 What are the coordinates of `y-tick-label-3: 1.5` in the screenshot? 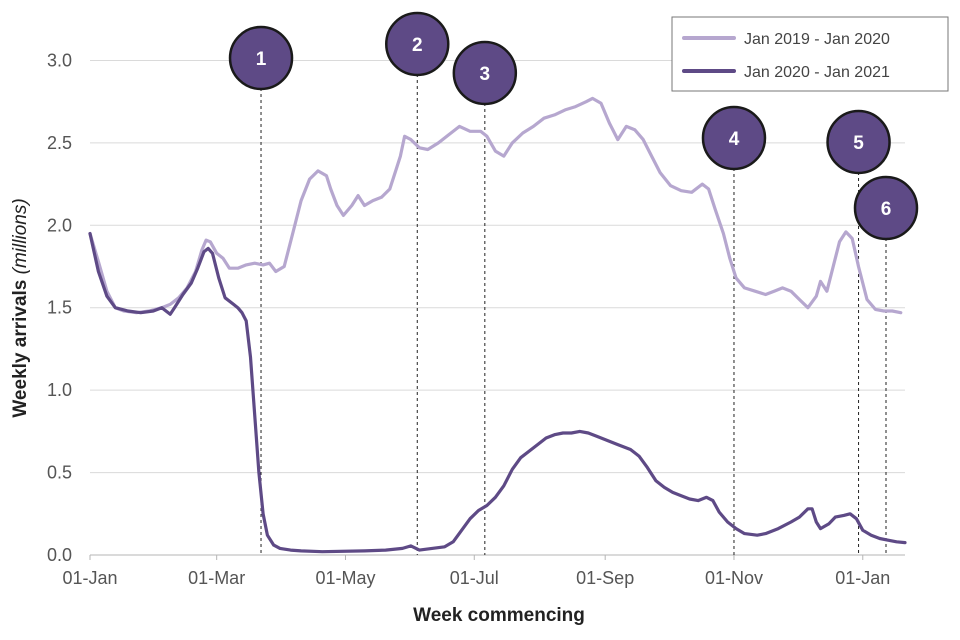 It's located at (59, 308).